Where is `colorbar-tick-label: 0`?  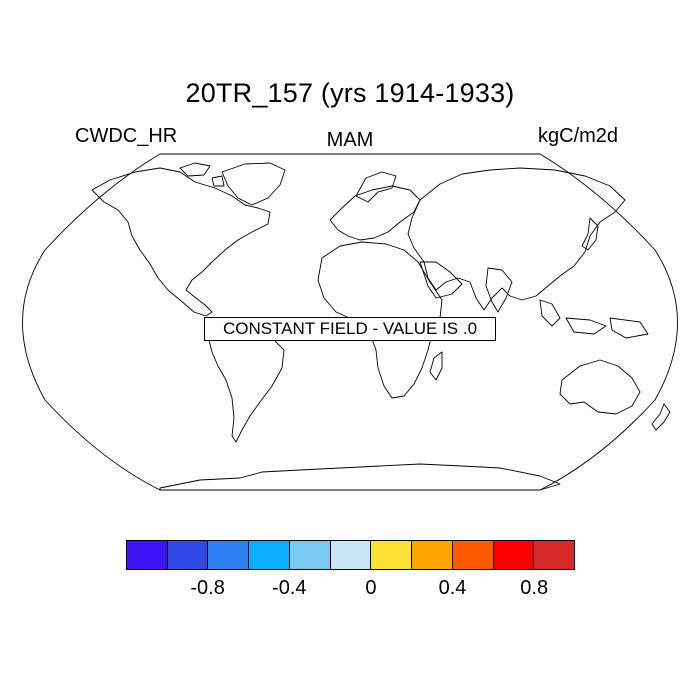 colorbar-tick-label: 0 is located at coordinates (371, 588).